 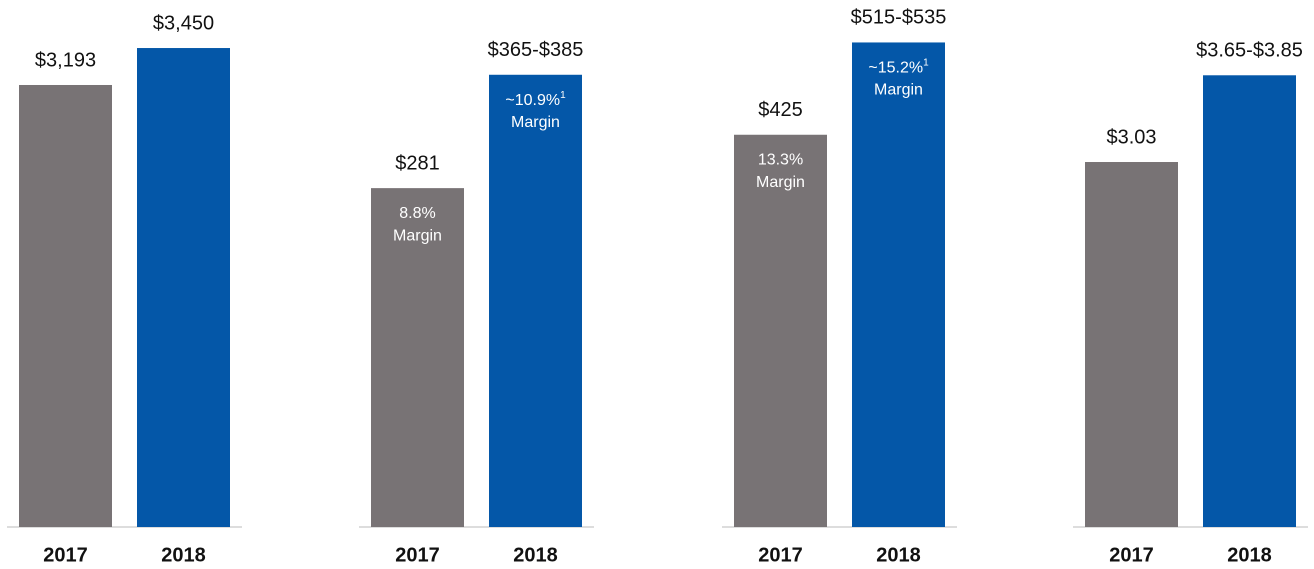 I want to click on margin-value: ~15.2%, so click(x=895, y=68).